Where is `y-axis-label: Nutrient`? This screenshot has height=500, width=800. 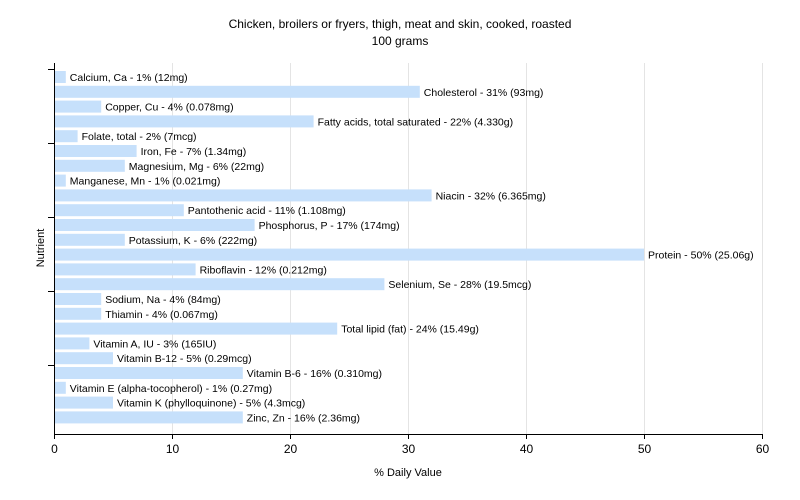 y-axis-label: Nutrient is located at coordinates (41, 248).